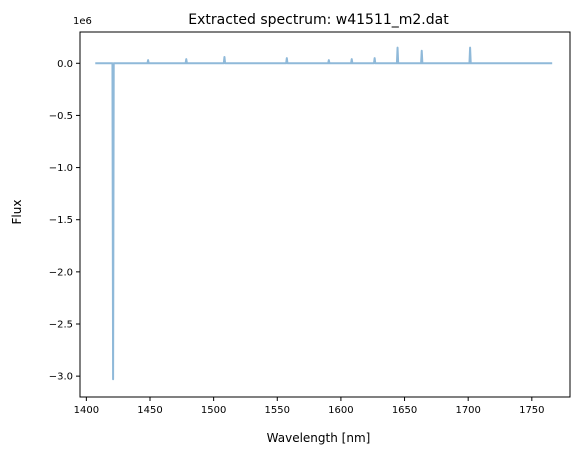 The image size is (578, 455). What do you see at coordinates (531, 410) in the screenshot?
I see `x-tick-label: 1750` at bounding box center [531, 410].